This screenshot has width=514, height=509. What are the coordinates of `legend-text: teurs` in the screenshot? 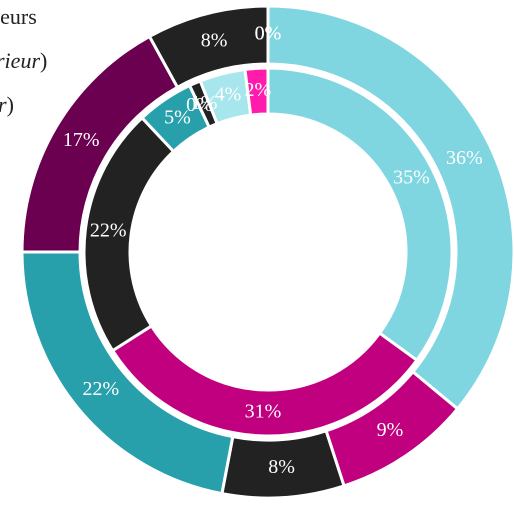 It's located at (18, 16).